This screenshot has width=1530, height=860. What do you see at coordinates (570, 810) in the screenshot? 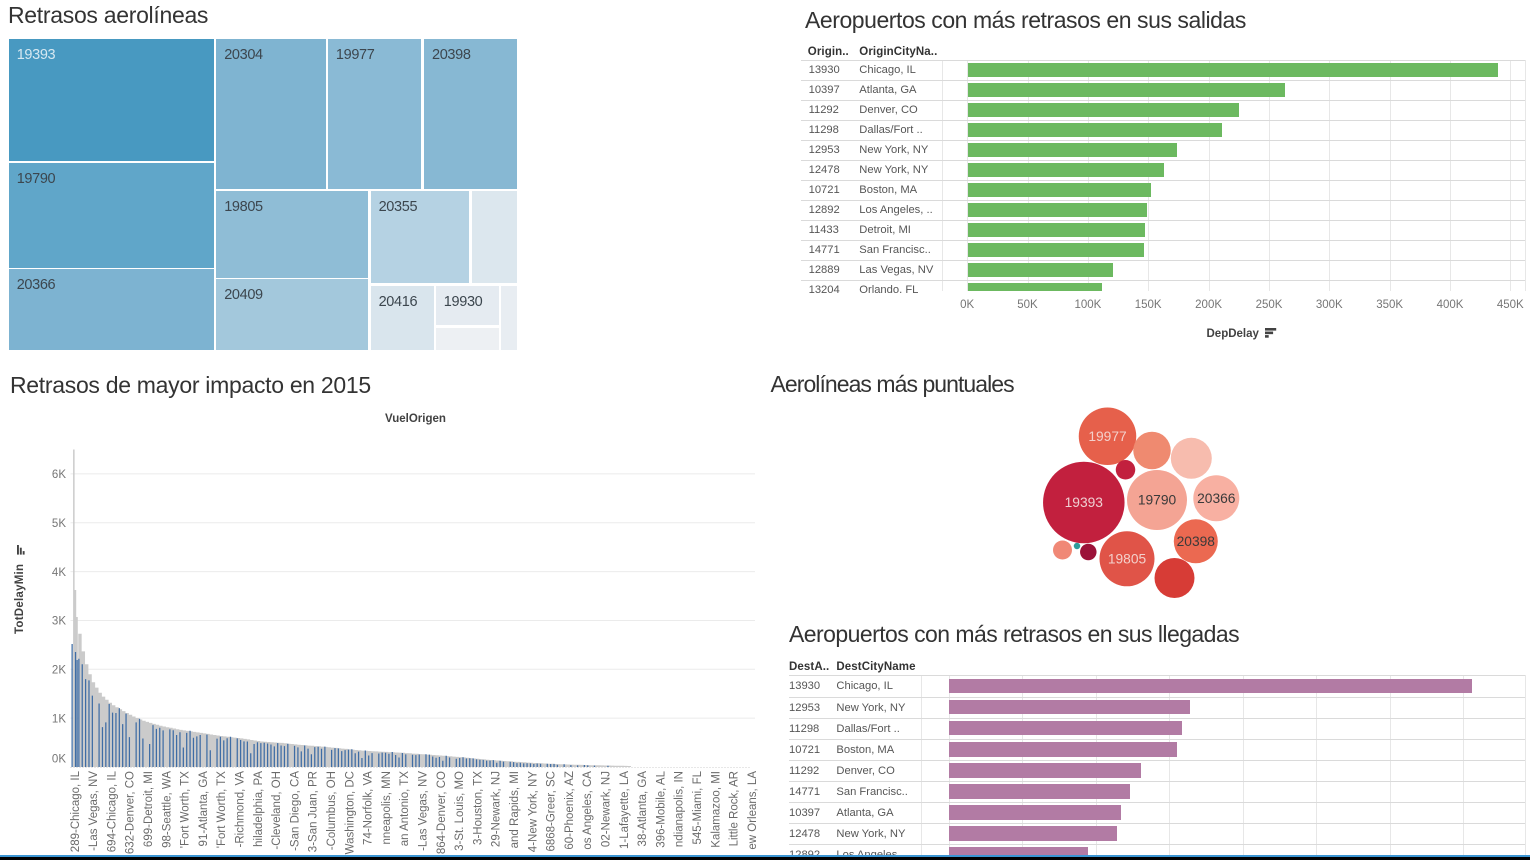
I see `svg-text: 60-Phoenix, AZ` at bounding box center [570, 810].